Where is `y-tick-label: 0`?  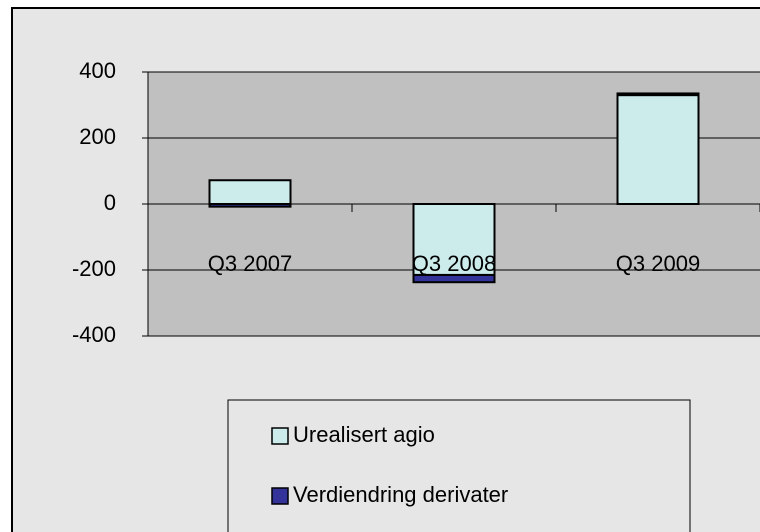 y-tick-label: 0 is located at coordinates (110, 202).